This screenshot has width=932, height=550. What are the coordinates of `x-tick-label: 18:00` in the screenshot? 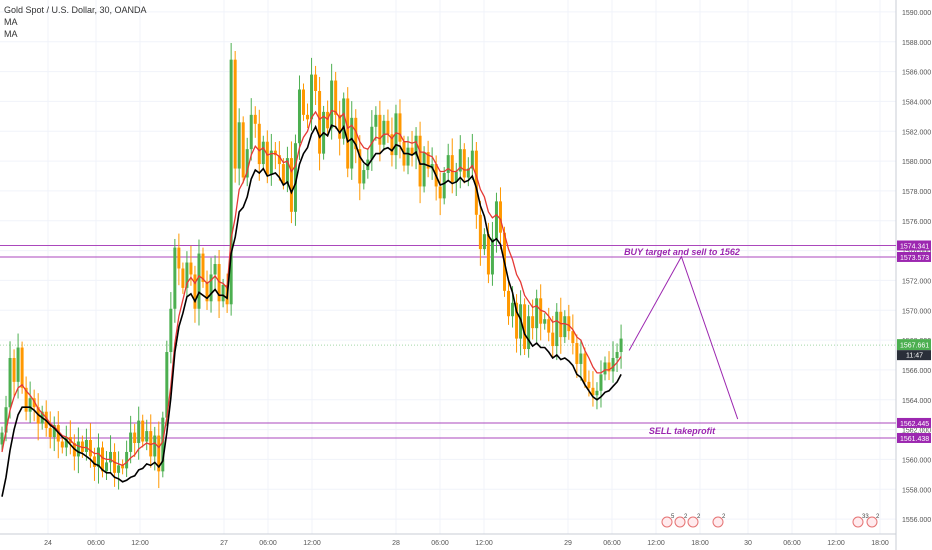 It's located at (880, 543).